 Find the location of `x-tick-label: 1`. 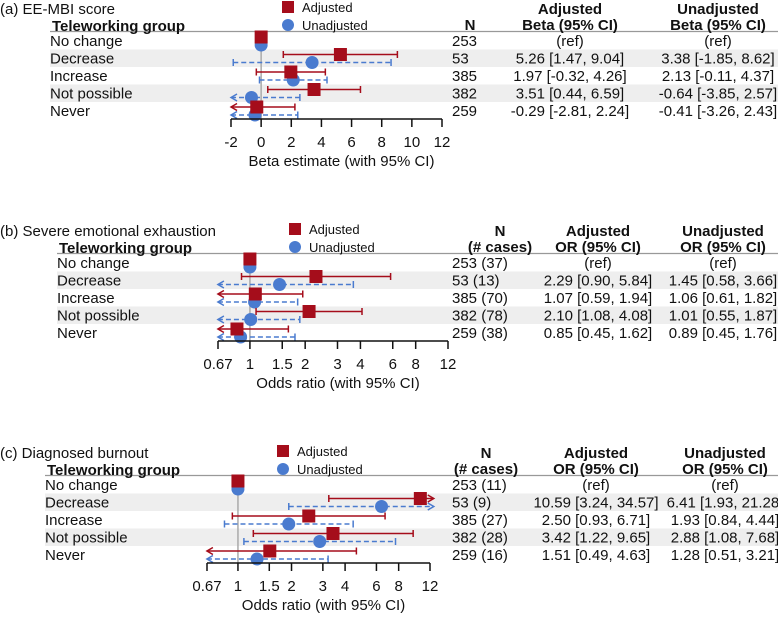

x-tick-label: 1 is located at coordinates (238, 586).